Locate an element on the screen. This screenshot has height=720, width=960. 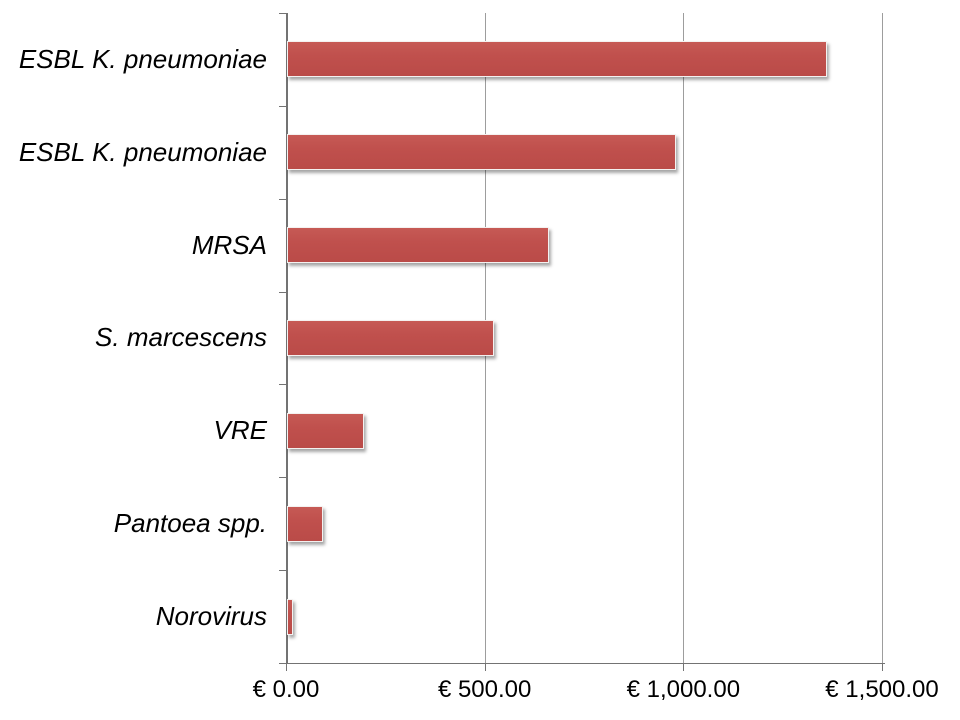
gridline-€1,500.00 is located at coordinates (882, 338).